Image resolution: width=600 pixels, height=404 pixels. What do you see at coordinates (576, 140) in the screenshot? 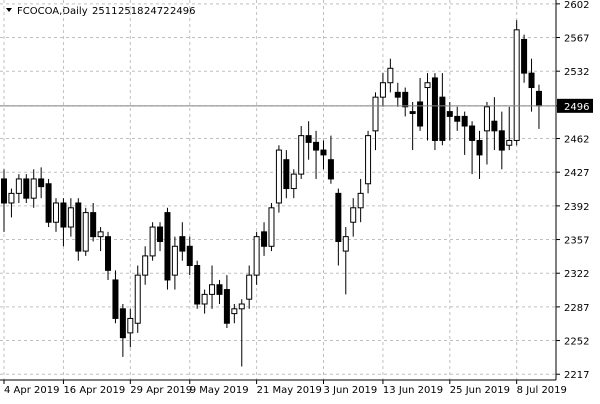
I see `y-tick-label: 2462` at bounding box center [576, 140].